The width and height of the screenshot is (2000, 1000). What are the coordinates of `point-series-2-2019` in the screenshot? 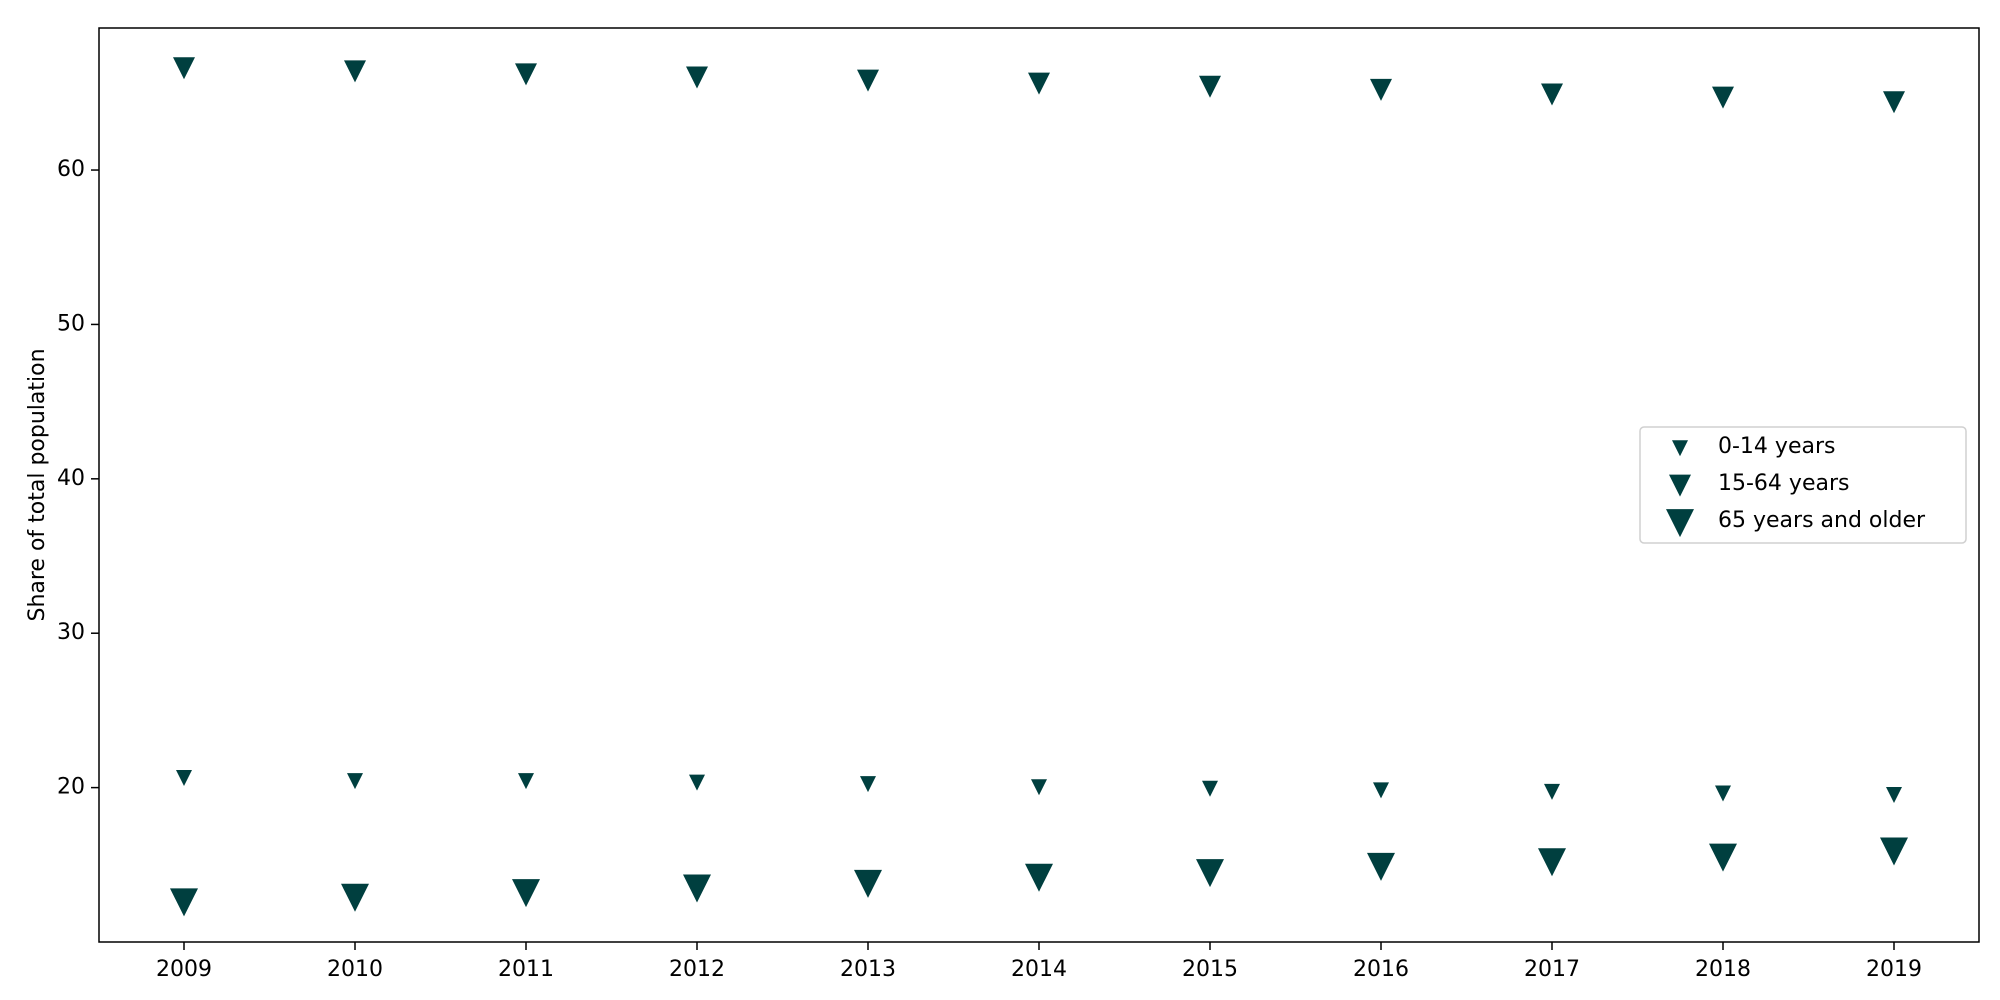 It's located at (1894, 851).